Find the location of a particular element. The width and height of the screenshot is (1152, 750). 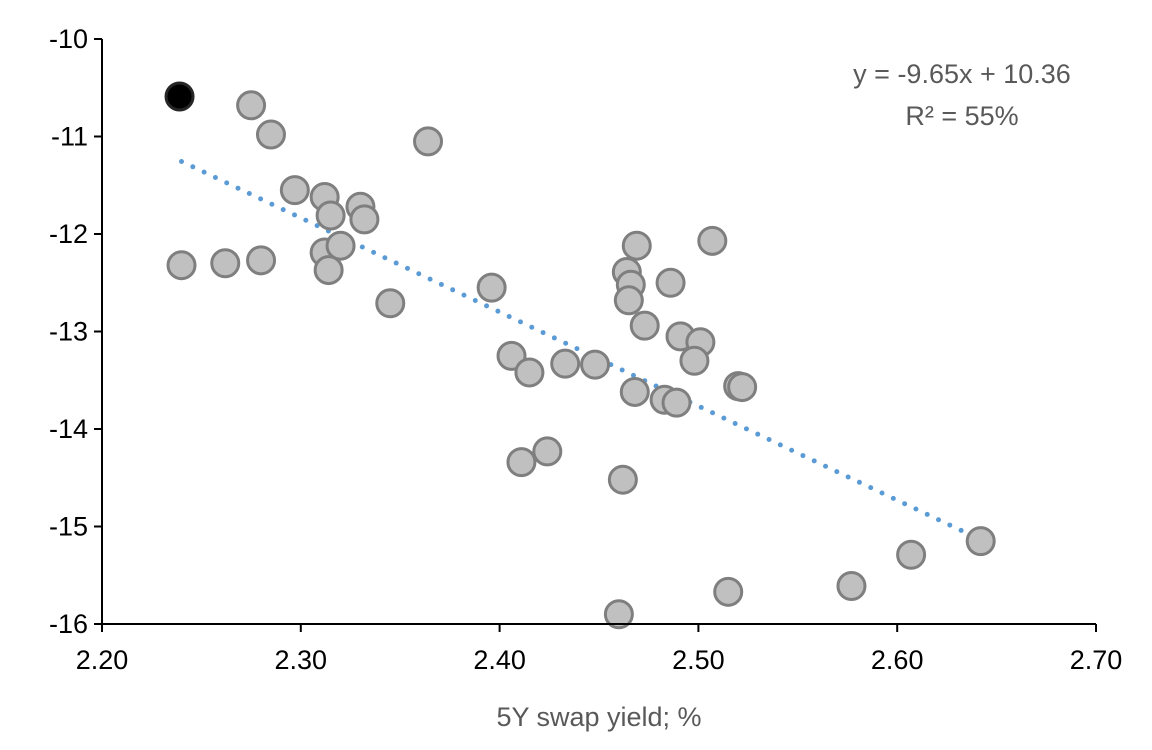

x-tick-label: 2.30 is located at coordinates (301, 660).